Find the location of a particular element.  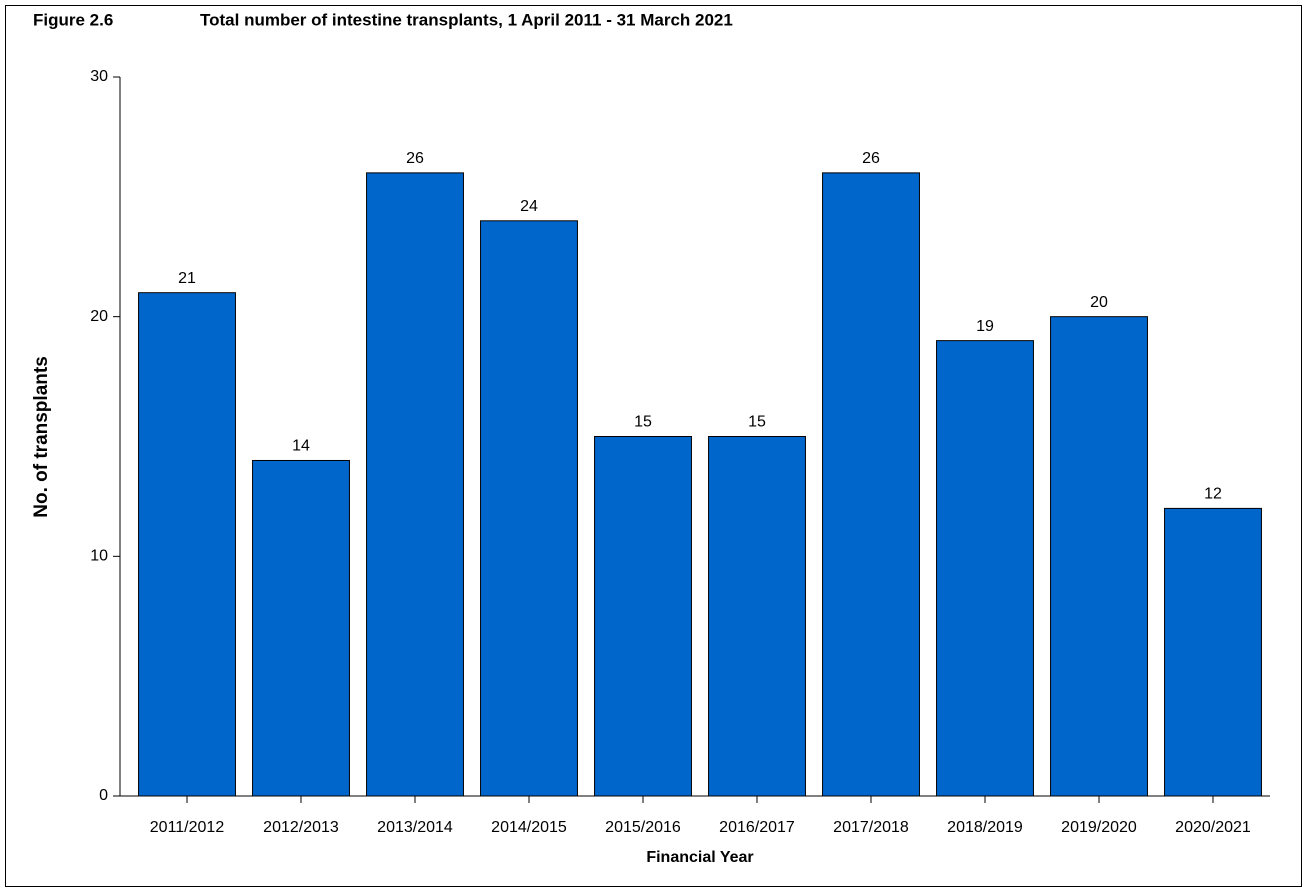

x-tick-label: 2014/2015 is located at coordinates (529, 827).